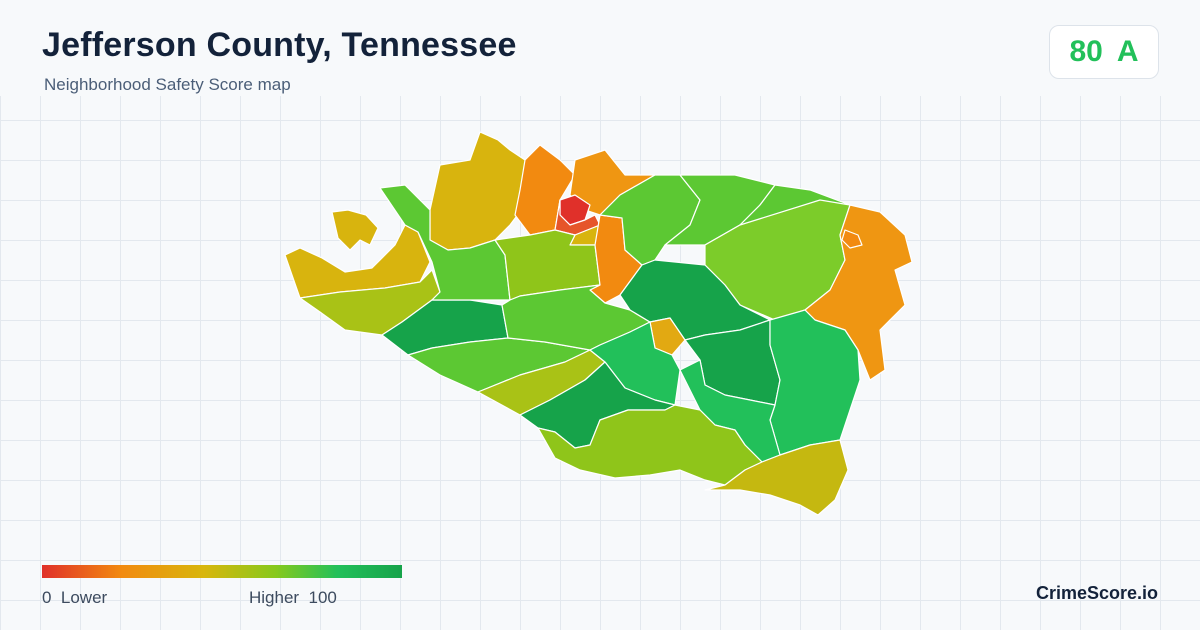 Image resolution: width=1200 pixels, height=630 pixels. Describe the element at coordinates (776, 477) in the screenshot. I see `region-south-olive` at that location.